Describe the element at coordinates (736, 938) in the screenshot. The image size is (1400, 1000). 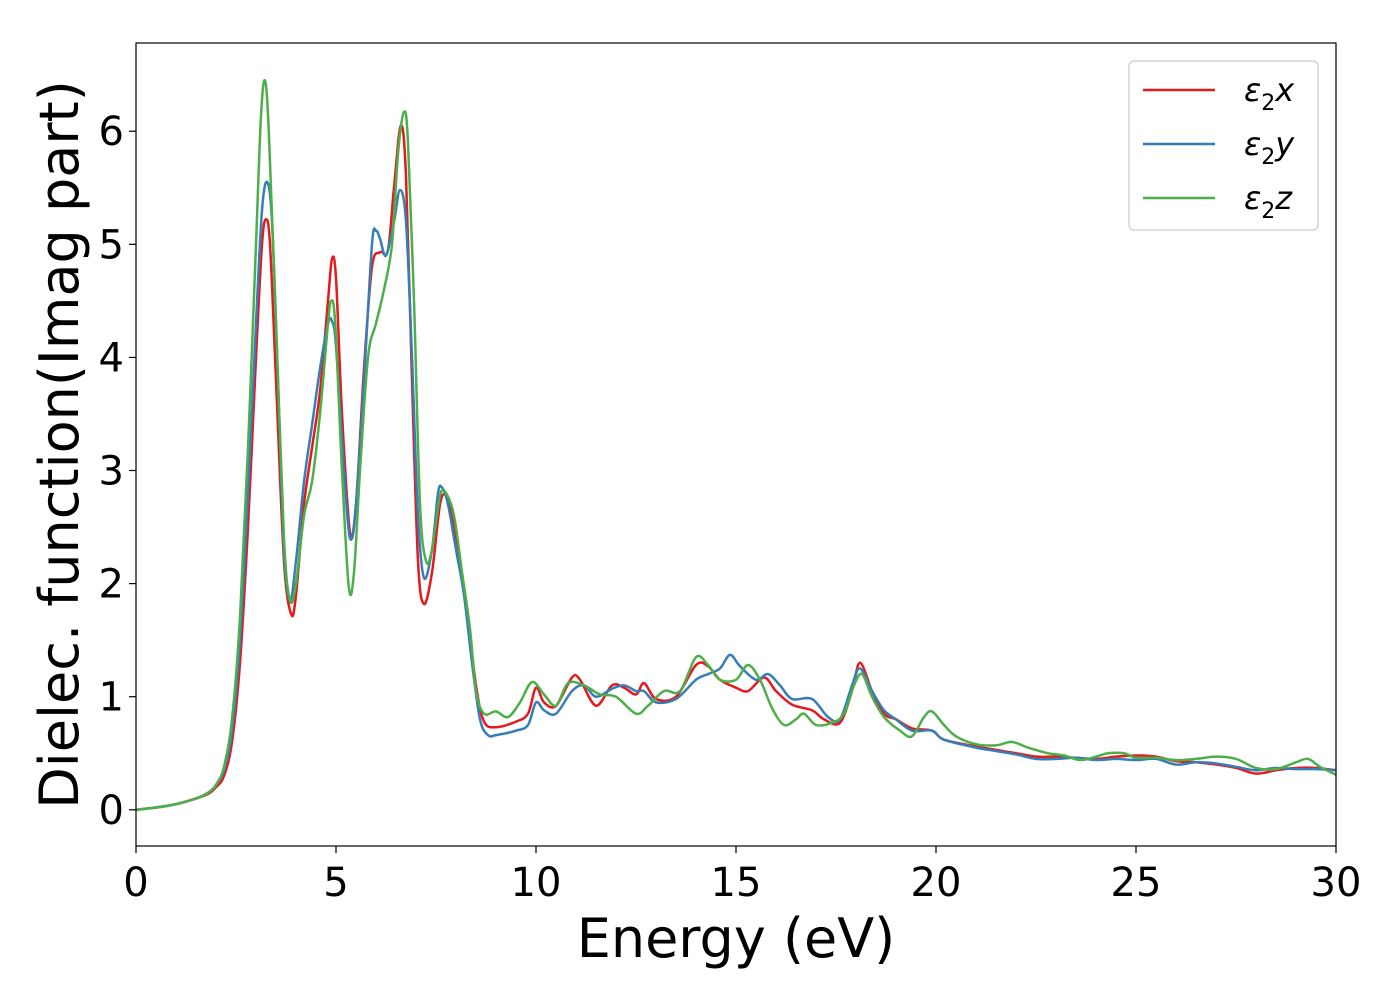
I see `x-axis-title: Energy (eV)` at that location.